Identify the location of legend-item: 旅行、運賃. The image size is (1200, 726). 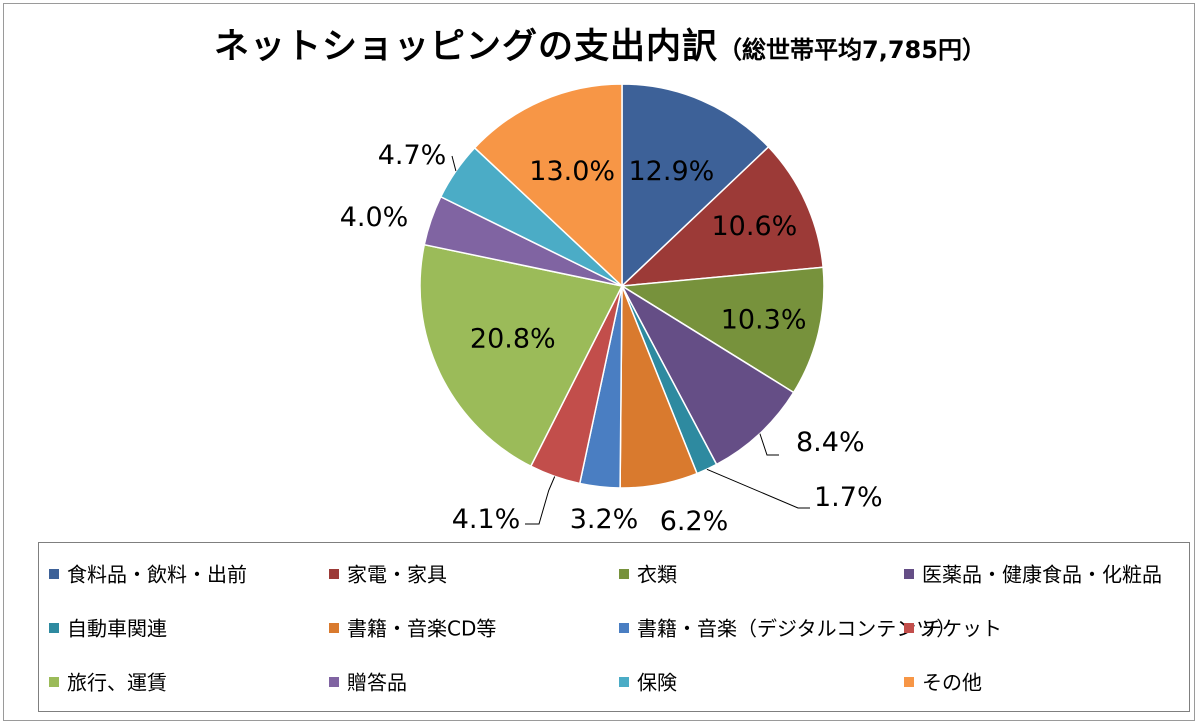
(108, 681).